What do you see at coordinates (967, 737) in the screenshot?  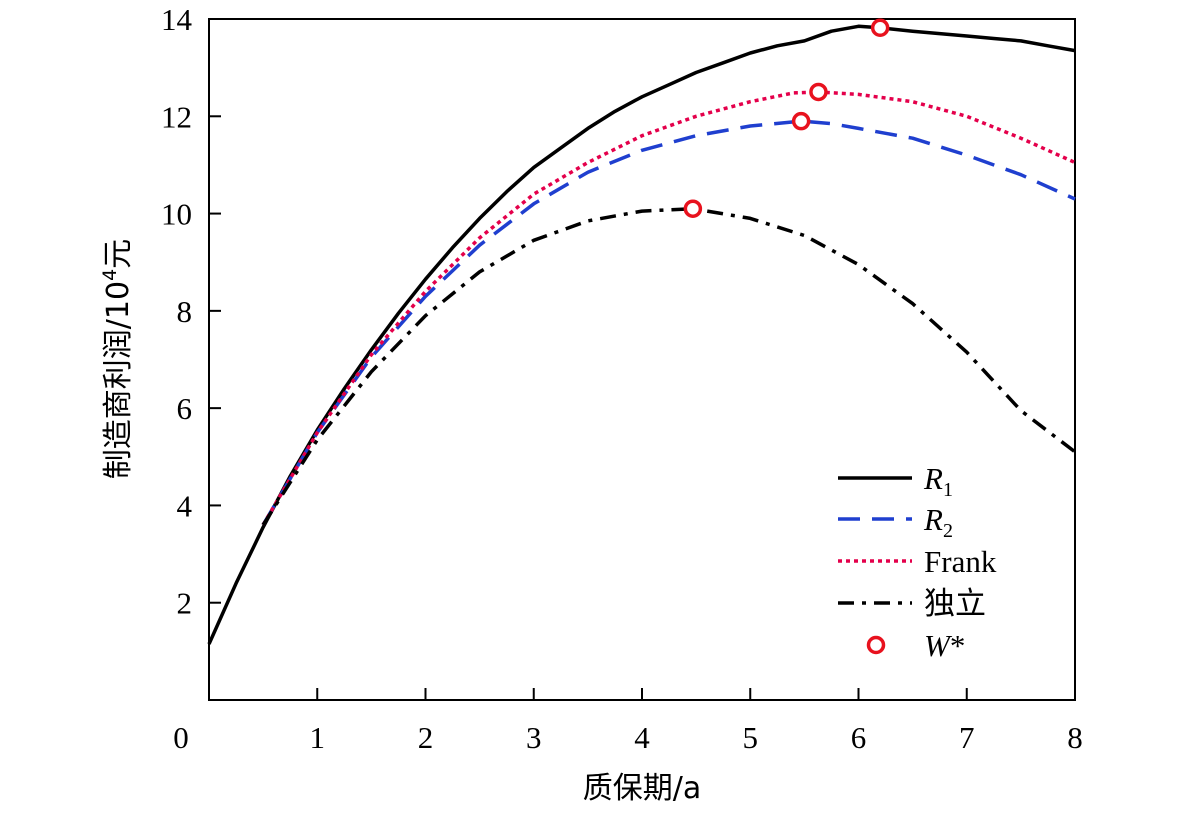 I see `x-tick-label: 7` at bounding box center [967, 737].